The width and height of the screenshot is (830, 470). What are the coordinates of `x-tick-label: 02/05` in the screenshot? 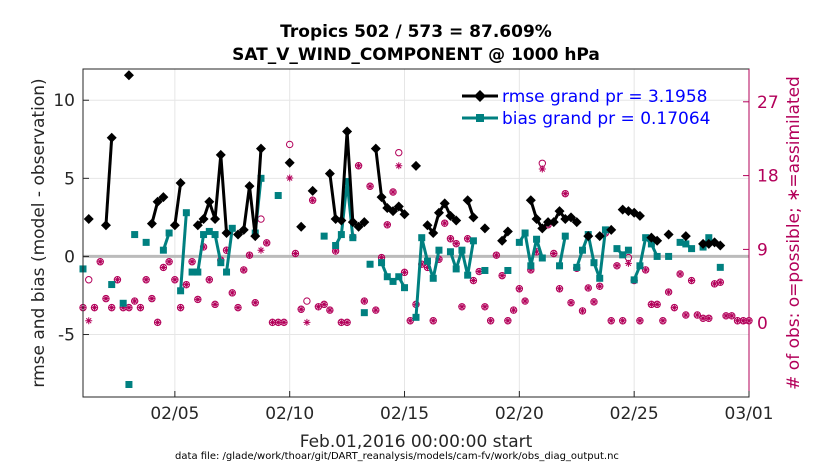 It's located at (174, 414).